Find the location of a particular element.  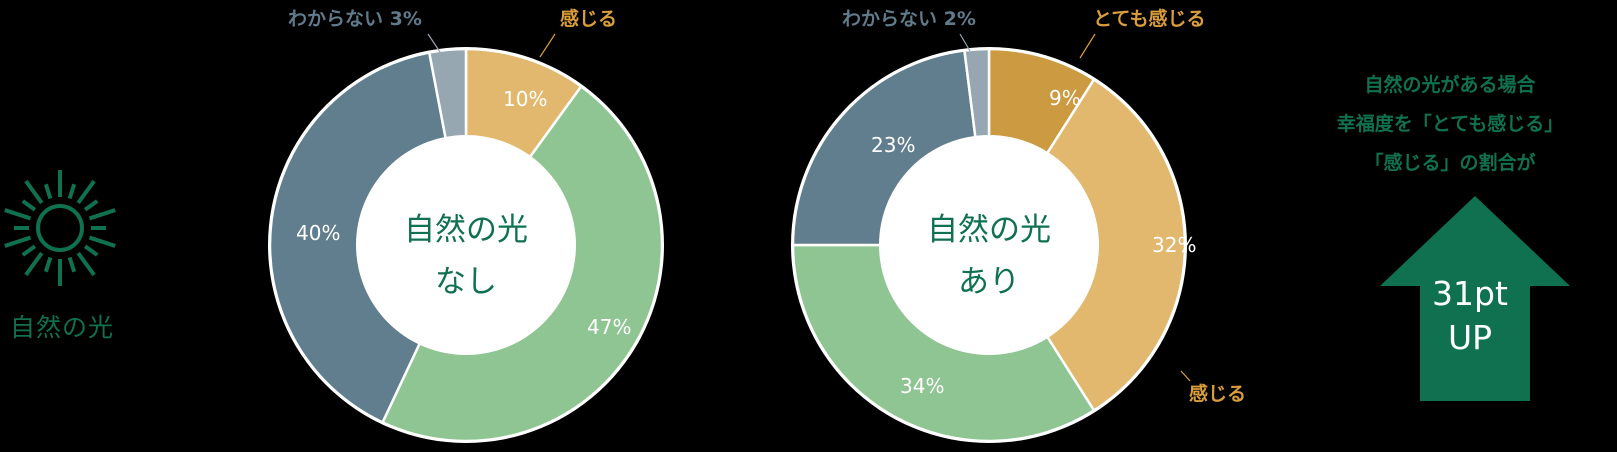

legend-feel-very-2: とても感じる is located at coordinates (1149, 19).